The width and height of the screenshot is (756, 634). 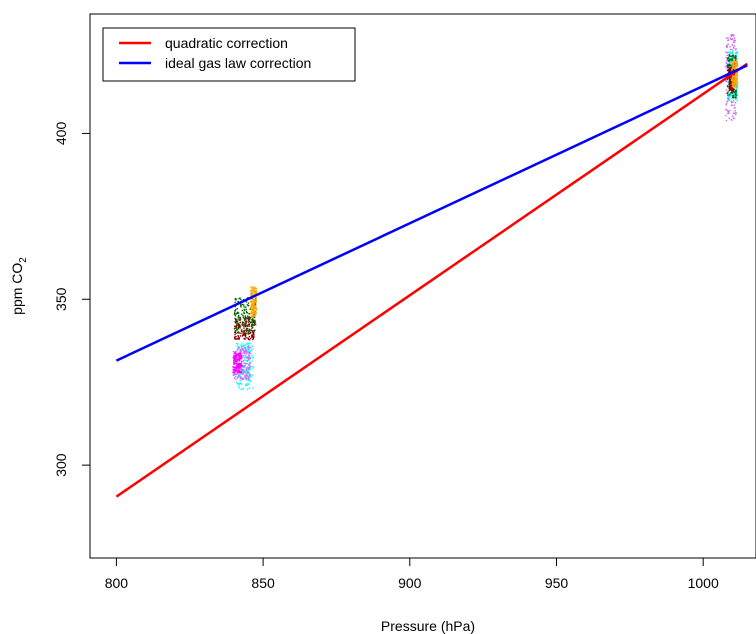 I want to click on svg-text: ppm CO2, so click(x=19, y=286).